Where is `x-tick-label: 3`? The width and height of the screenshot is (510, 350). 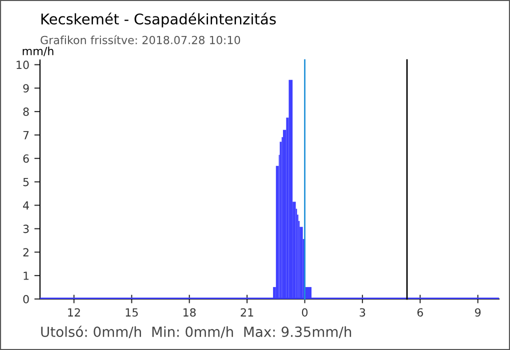 x-tick-label: 3 is located at coordinates (363, 312).